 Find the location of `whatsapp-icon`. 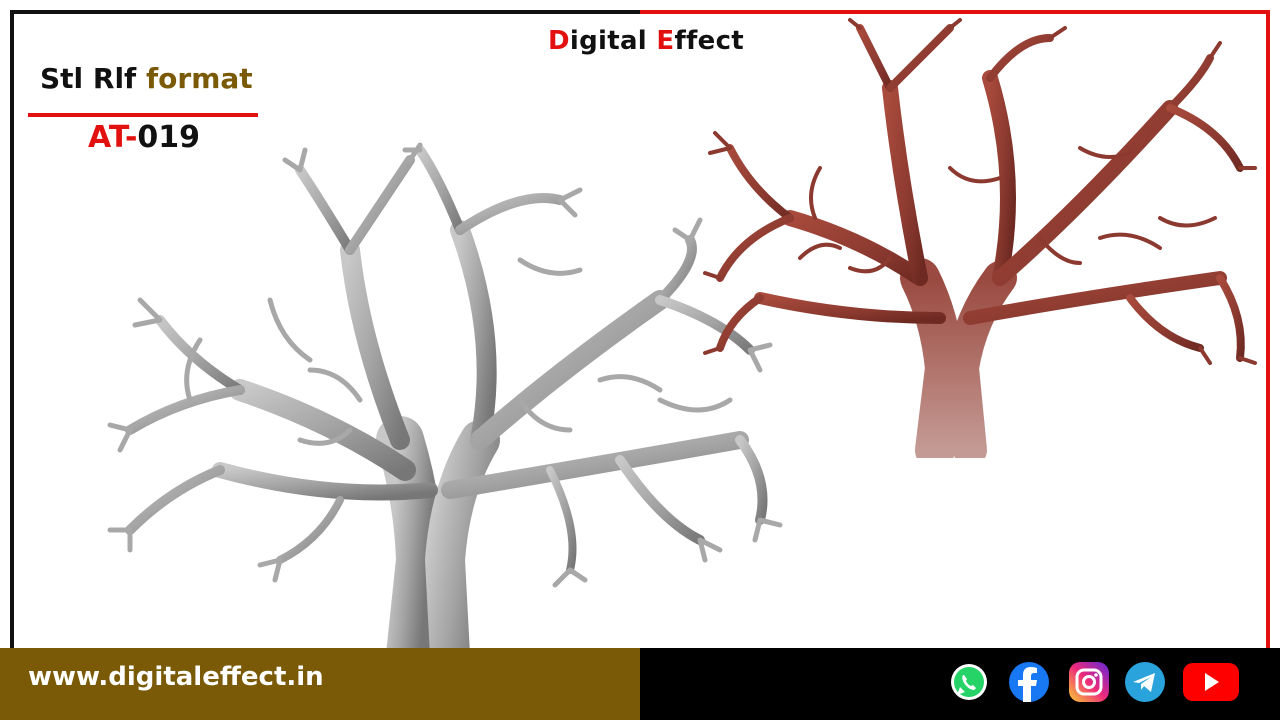

whatsapp-icon is located at coordinates (969, 682).